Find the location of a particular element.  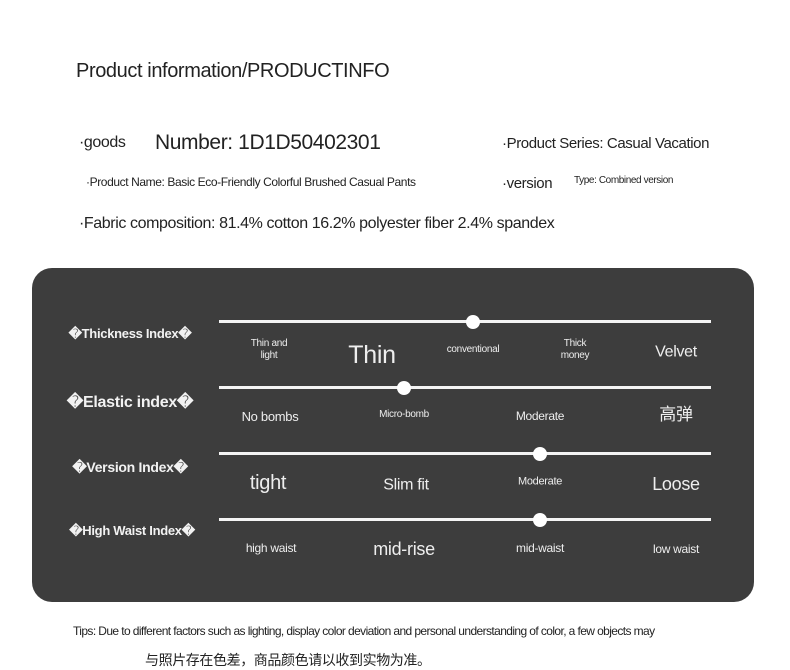

version-slider-track is located at coordinates (465, 453).